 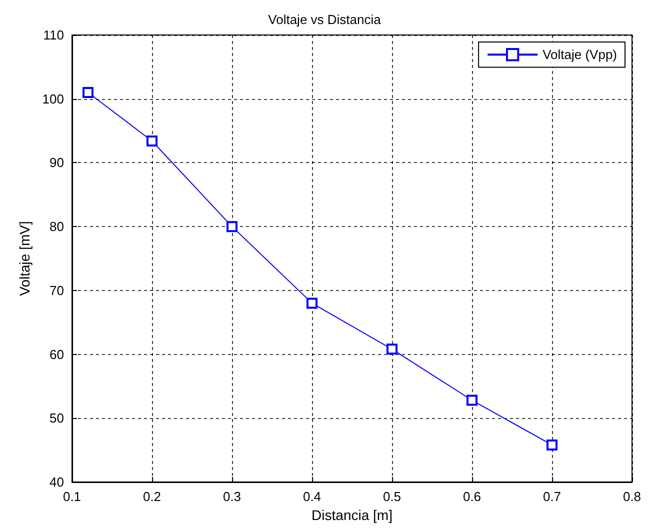 What do you see at coordinates (472, 496) in the screenshot?
I see `x-tick-label: 0.6` at bounding box center [472, 496].